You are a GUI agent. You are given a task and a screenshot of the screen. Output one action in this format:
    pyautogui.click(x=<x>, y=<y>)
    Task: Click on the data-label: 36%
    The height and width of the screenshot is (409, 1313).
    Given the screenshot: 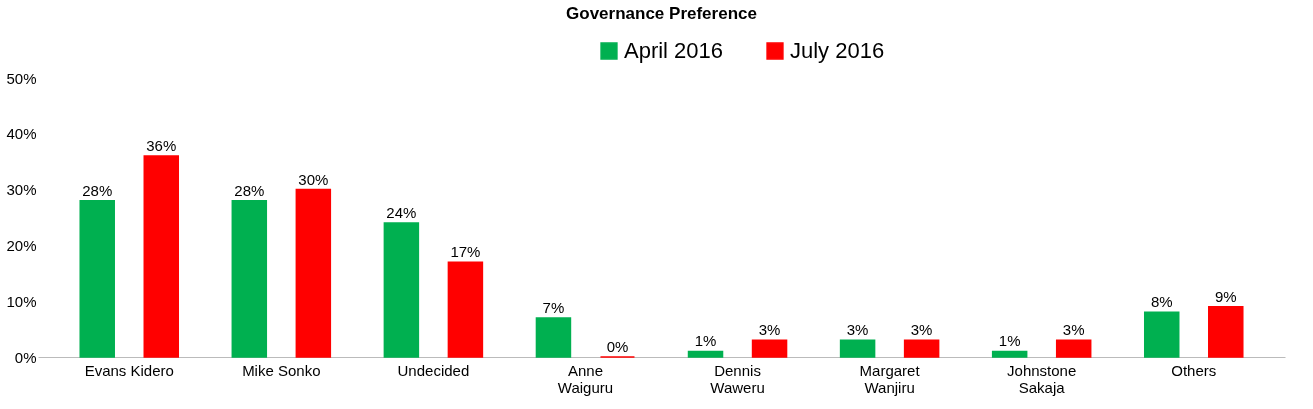 What is the action you would take?
    pyautogui.click(x=161, y=146)
    